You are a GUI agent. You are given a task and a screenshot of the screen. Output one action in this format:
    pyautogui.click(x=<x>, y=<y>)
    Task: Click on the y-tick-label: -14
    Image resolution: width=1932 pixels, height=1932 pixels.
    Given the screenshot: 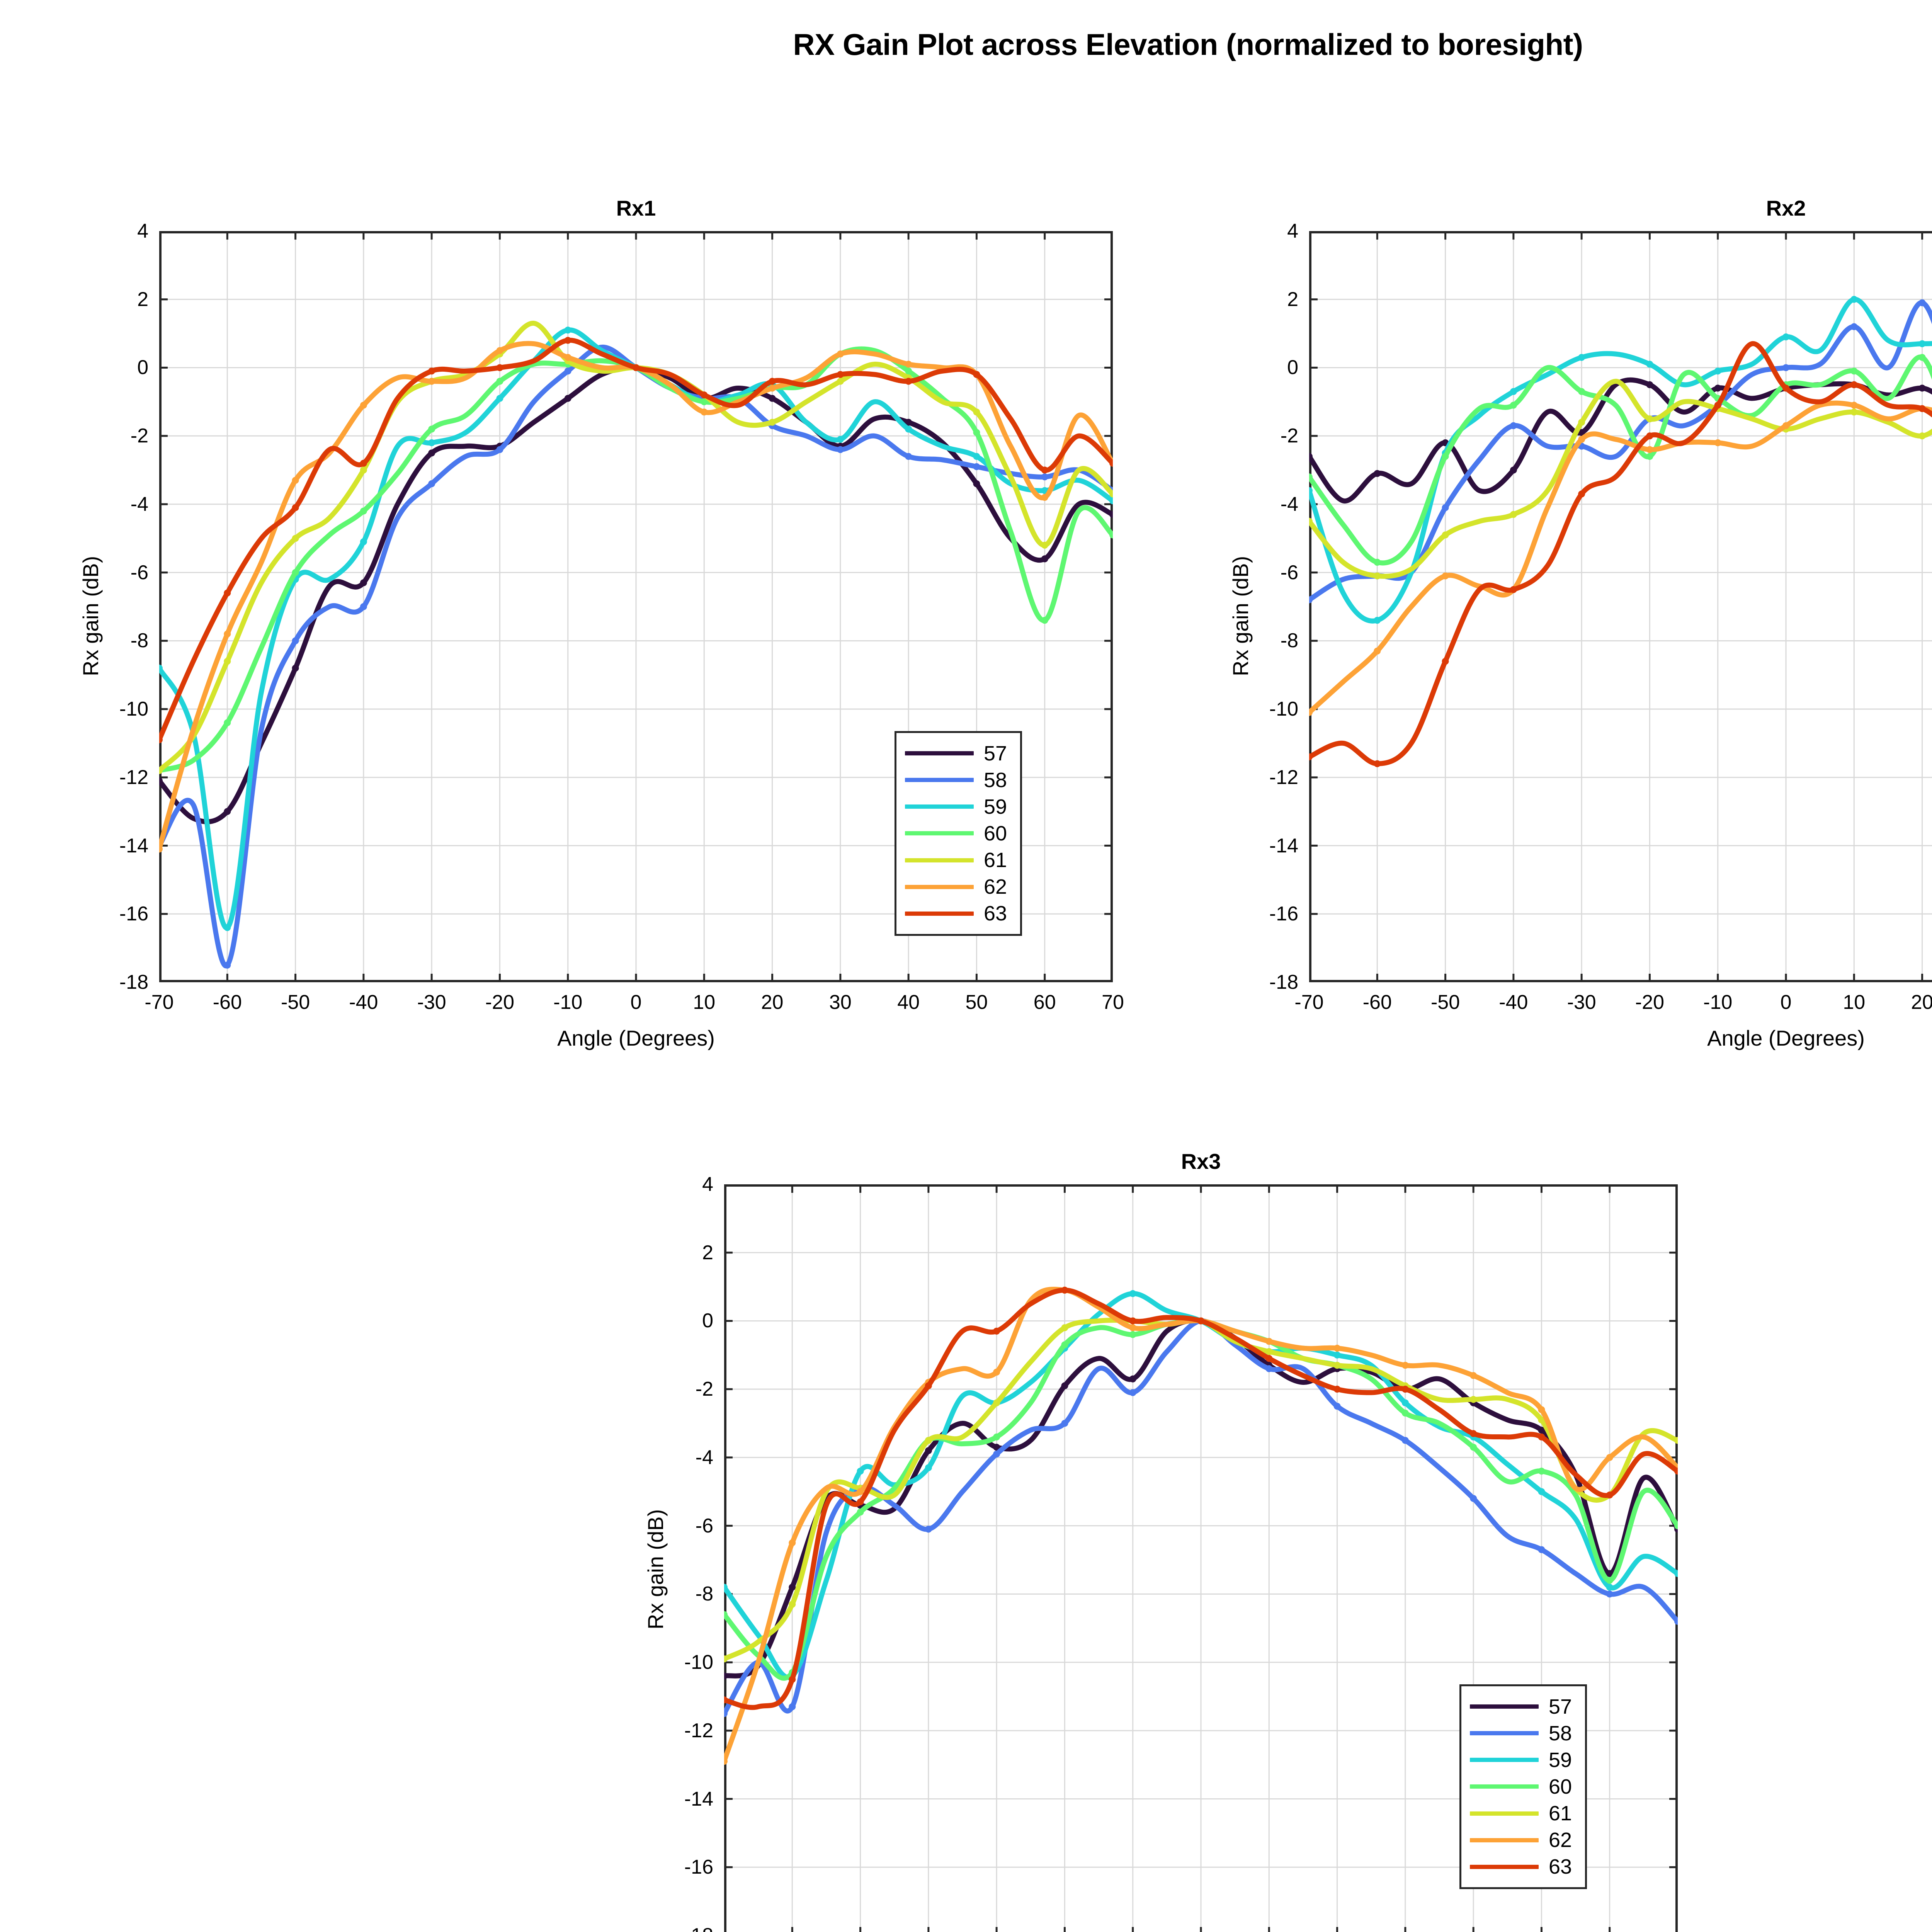 What is the action you would take?
    pyautogui.click(x=1284, y=845)
    